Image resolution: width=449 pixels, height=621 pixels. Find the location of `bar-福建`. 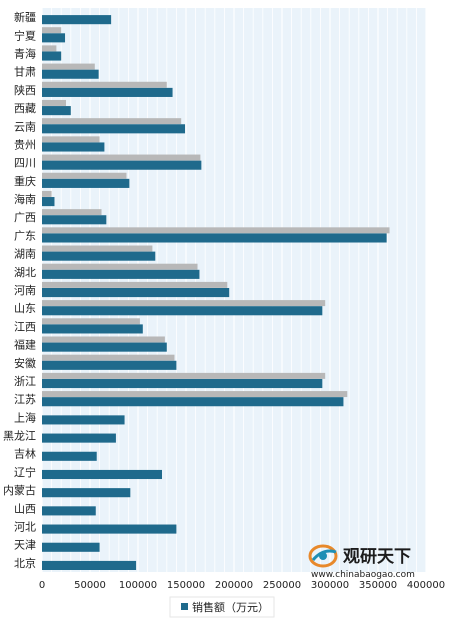

bar-福建 is located at coordinates (104, 347).